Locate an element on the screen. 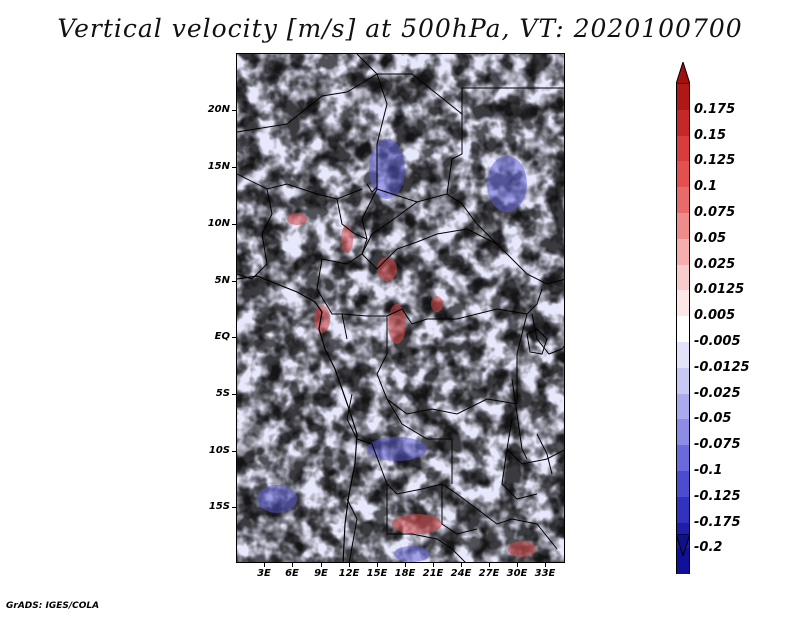  coastline is located at coordinates (297, 418).